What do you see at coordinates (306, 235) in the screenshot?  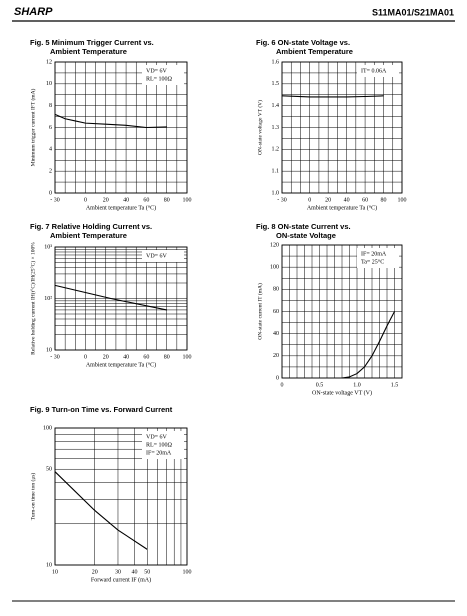 I see `chart-title: ON-state Voltage` at bounding box center [306, 235].